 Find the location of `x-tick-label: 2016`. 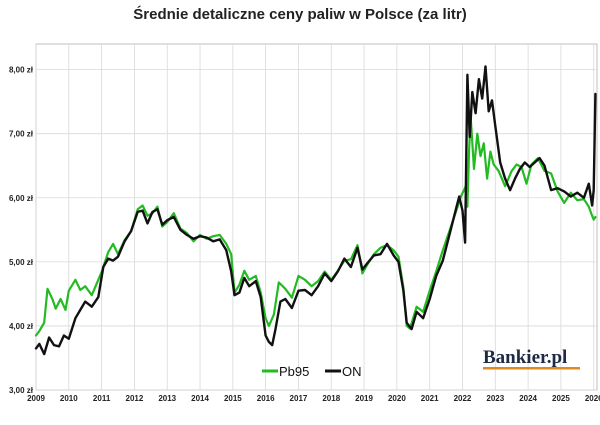

x-tick-label: 2016 is located at coordinates (266, 398).